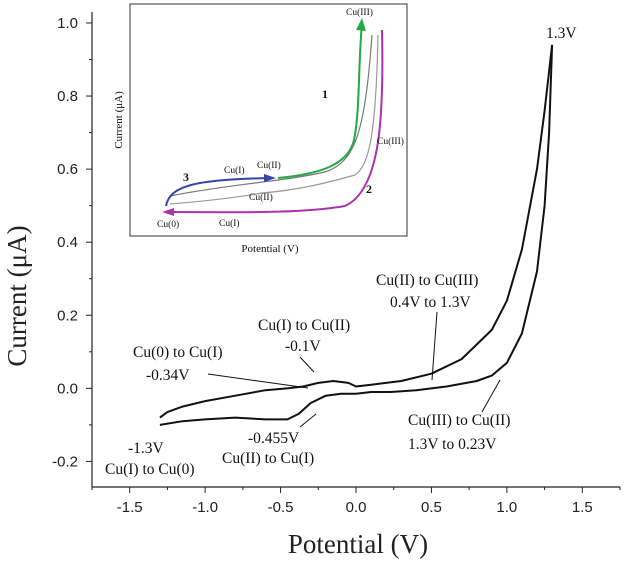  What do you see at coordinates (67, 23) in the screenshot?
I see `y-tick-label: 1.0` at bounding box center [67, 23].